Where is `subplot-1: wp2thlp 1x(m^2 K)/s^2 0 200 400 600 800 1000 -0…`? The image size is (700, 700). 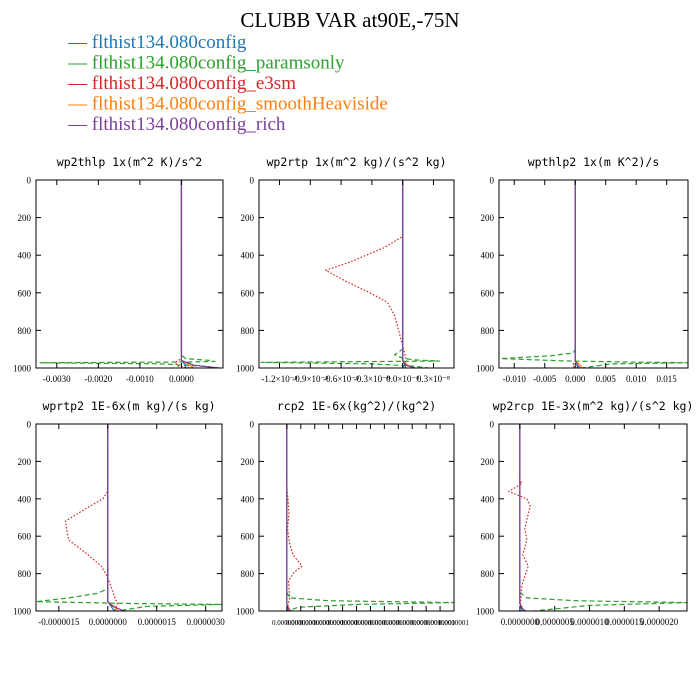 subplot-1: wp2thlp 1x(m^2 K)/s^2 0 200 400 600 800 1000 -0… is located at coordinates (118, 269).